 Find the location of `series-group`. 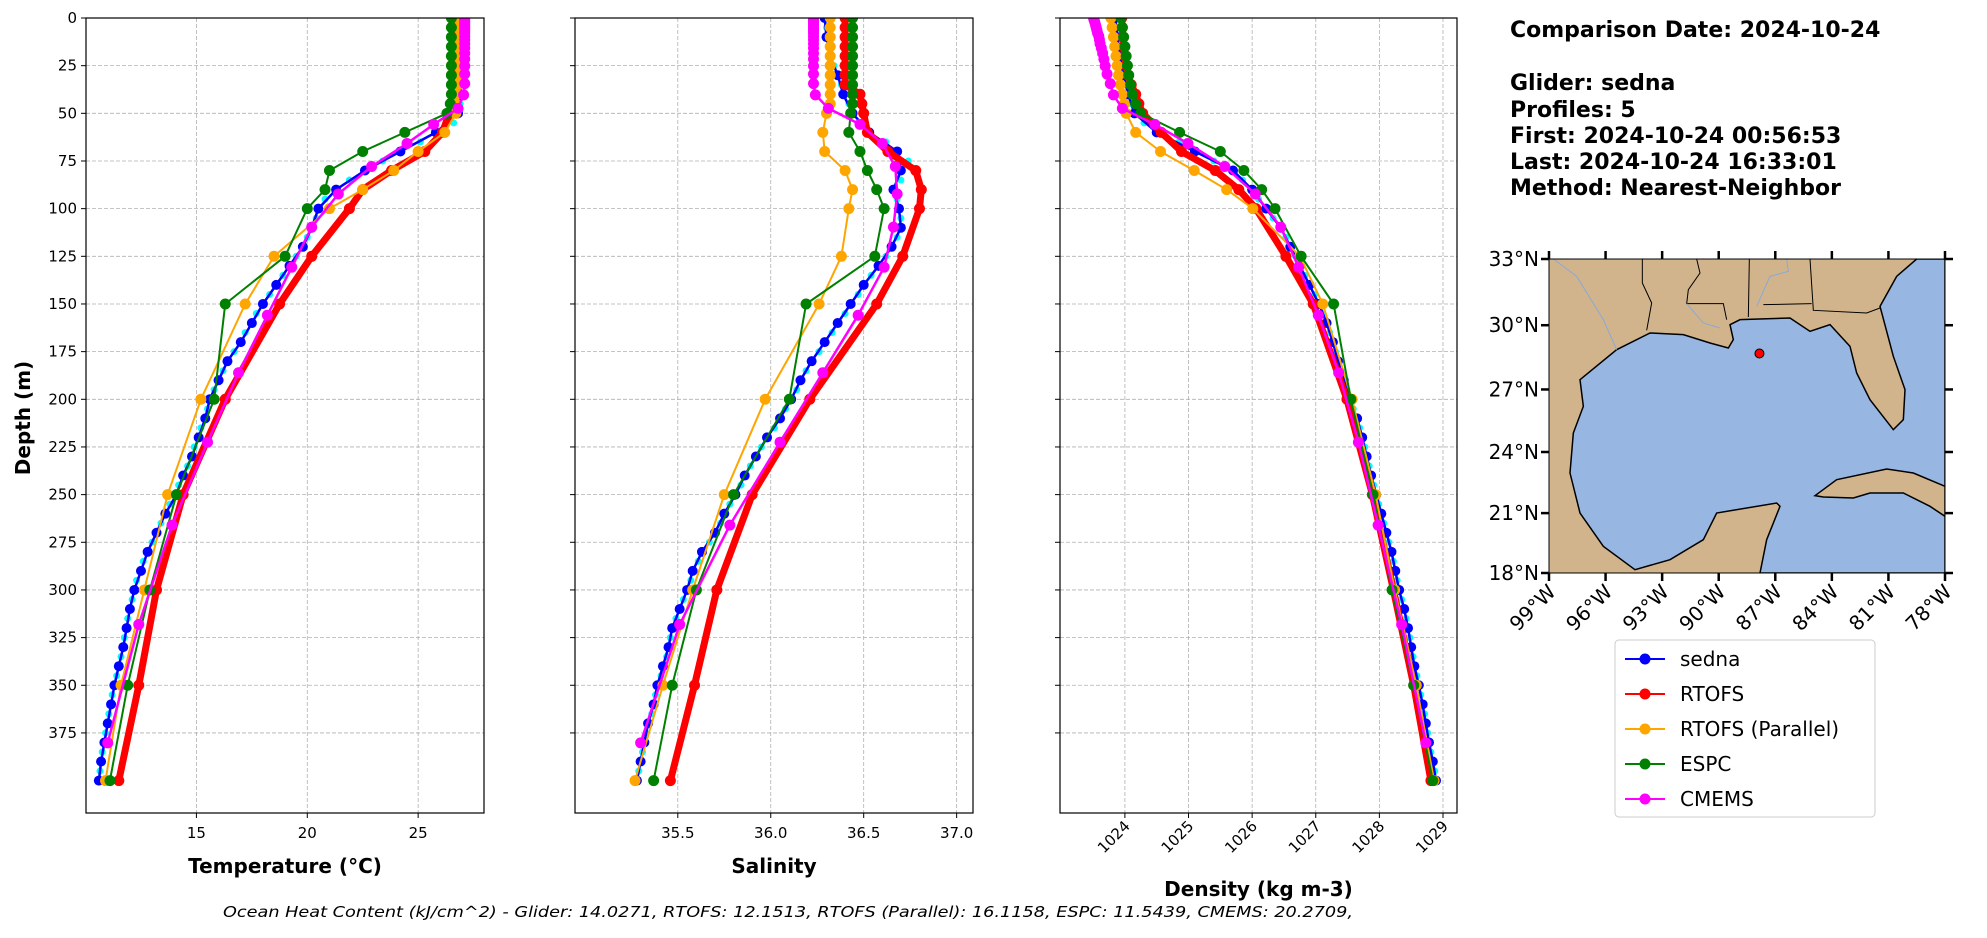

series-group is located at coordinates (1265, 402).